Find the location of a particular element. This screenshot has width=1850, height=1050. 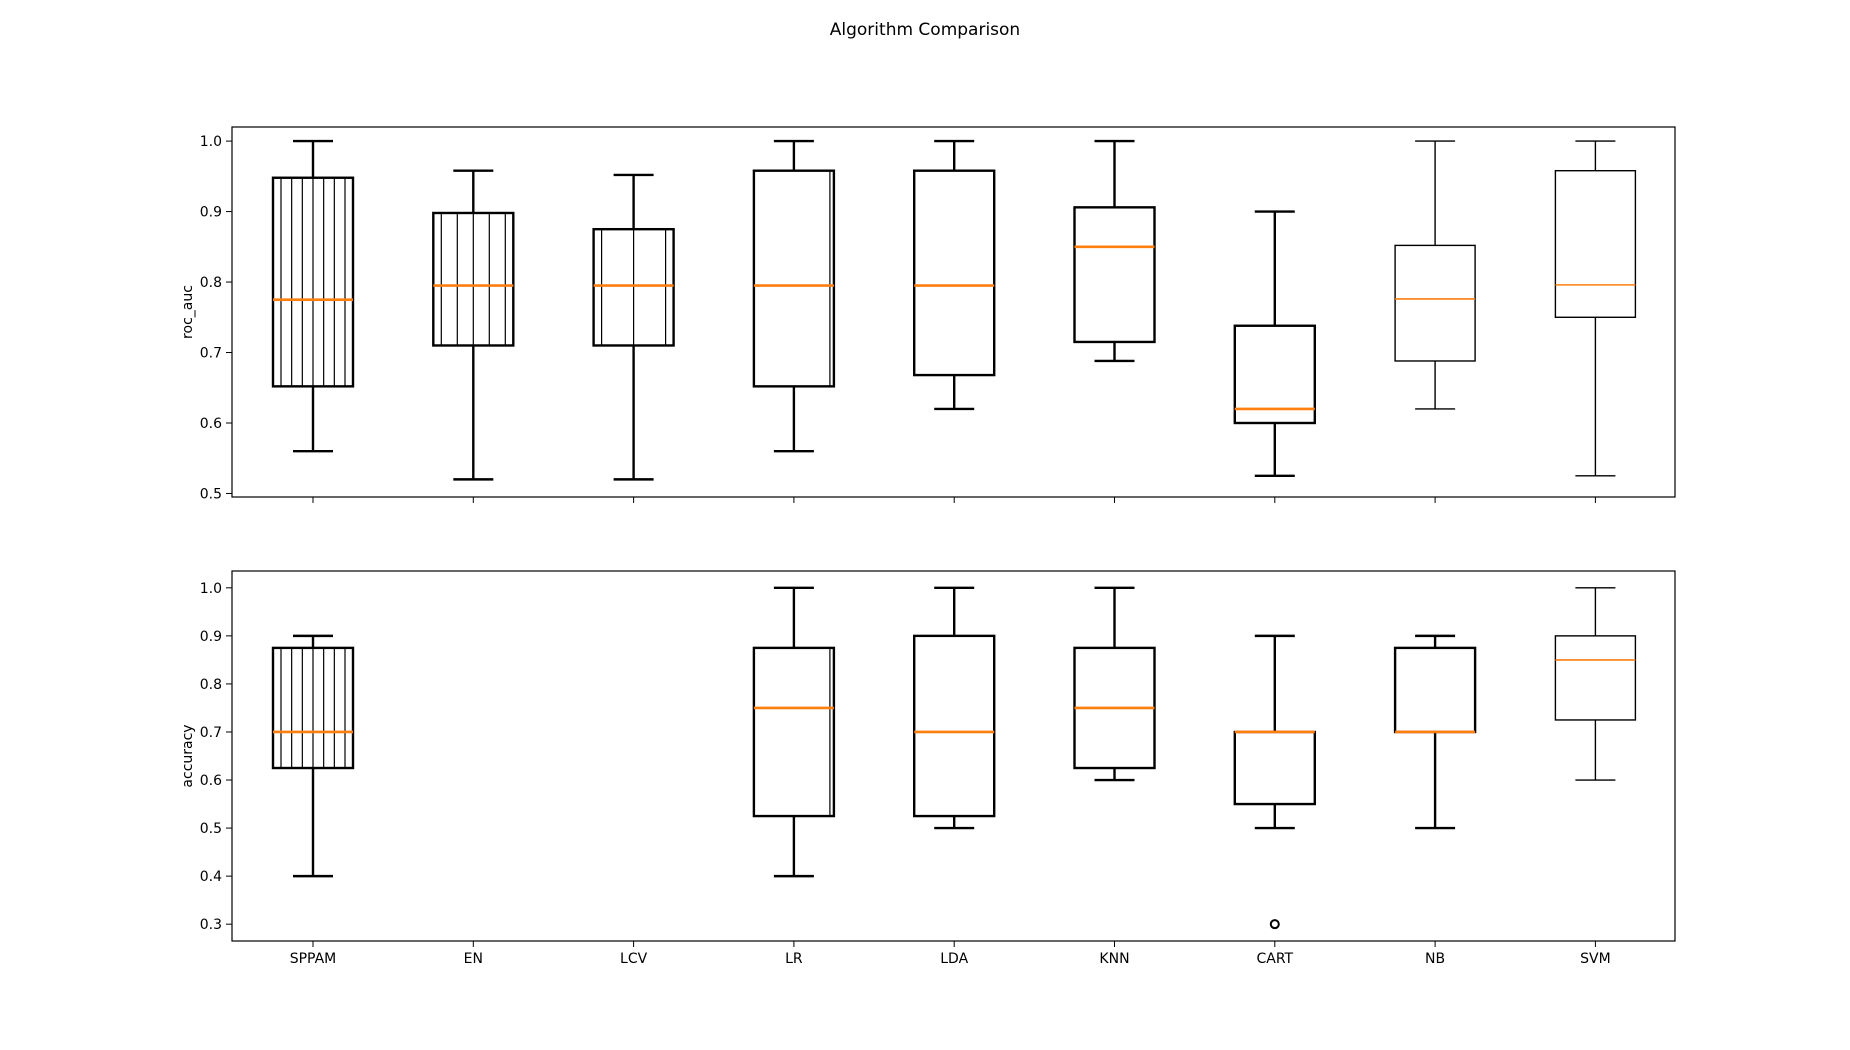

chart-title: Algorithm Comparison is located at coordinates (925, 30).